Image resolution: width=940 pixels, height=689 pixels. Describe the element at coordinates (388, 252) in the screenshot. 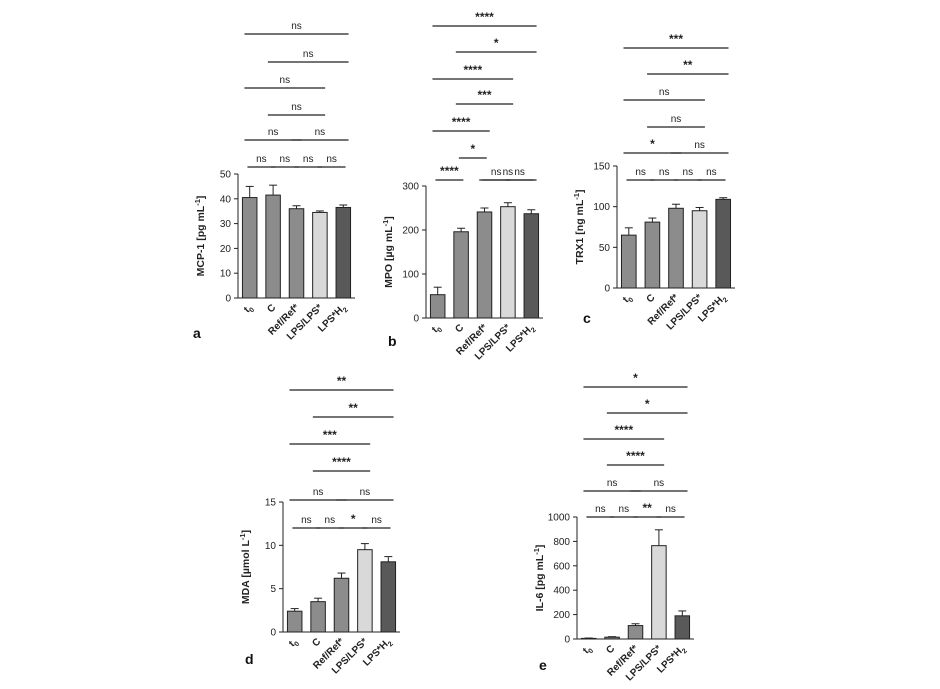

I see `y-axis-label: MPO [µg mL-1]` at that location.